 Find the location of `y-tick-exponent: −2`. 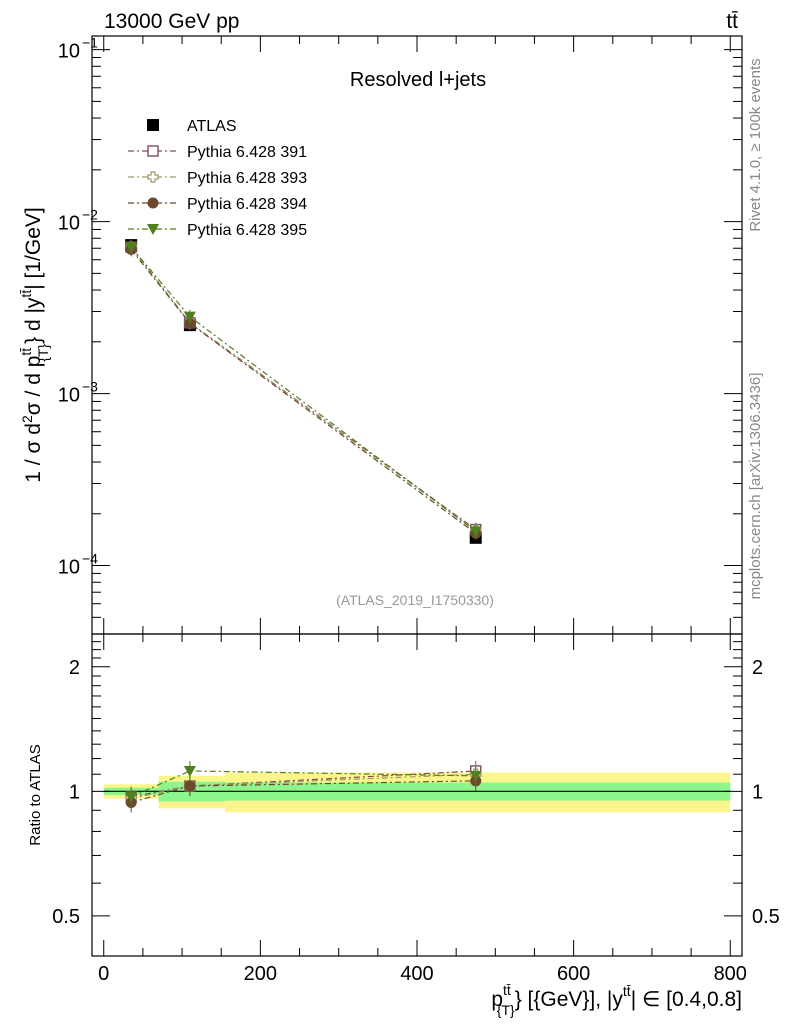

y-tick-exponent: −2 is located at coordinates (90, 215).